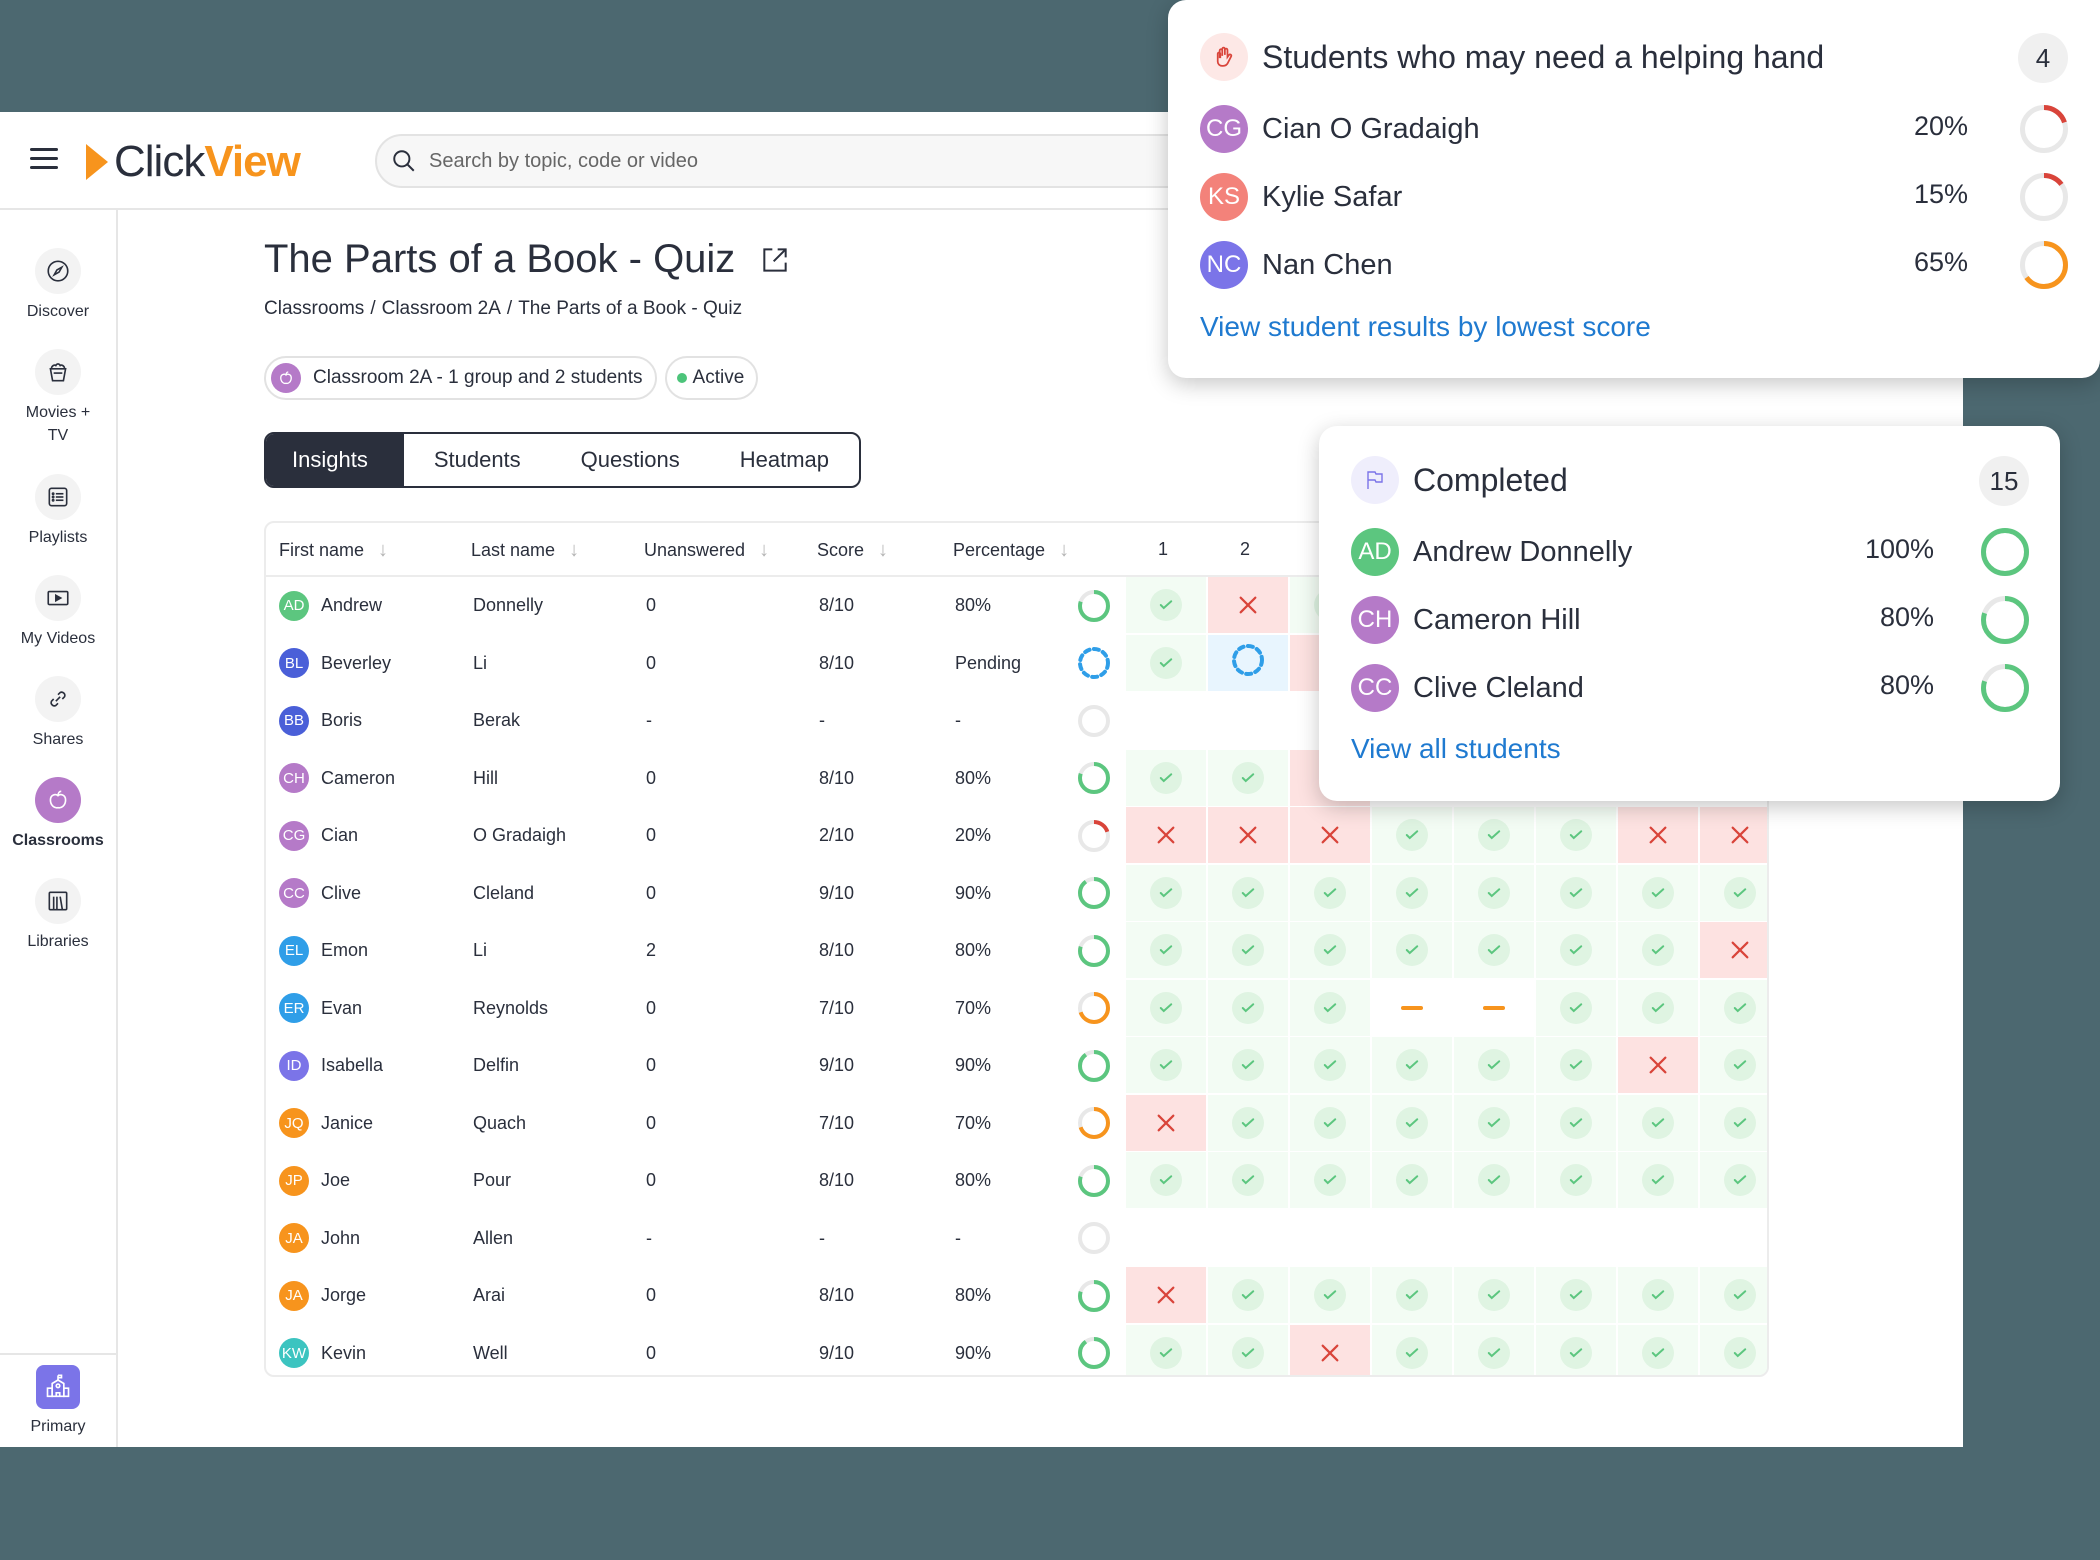 Image resolution: width=2100 pixels, height=1560 pixels. What do you see at coordinates (477, 459) in the screenshot?
I see `tab-students: Students` at bounding box center [477, 459].